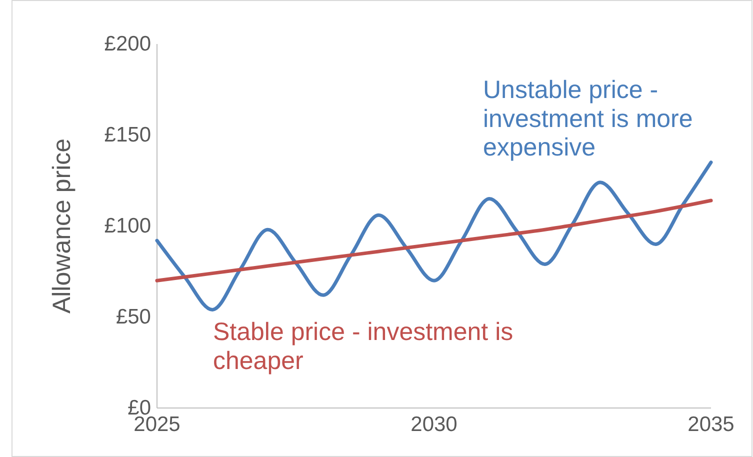 Image resolution: width=753 pixels, height=457 pixels. What do you see at coordinates (127, 135) in the screenshot?
I see `y-tick-label: £150` at bounding box center [127, 135].